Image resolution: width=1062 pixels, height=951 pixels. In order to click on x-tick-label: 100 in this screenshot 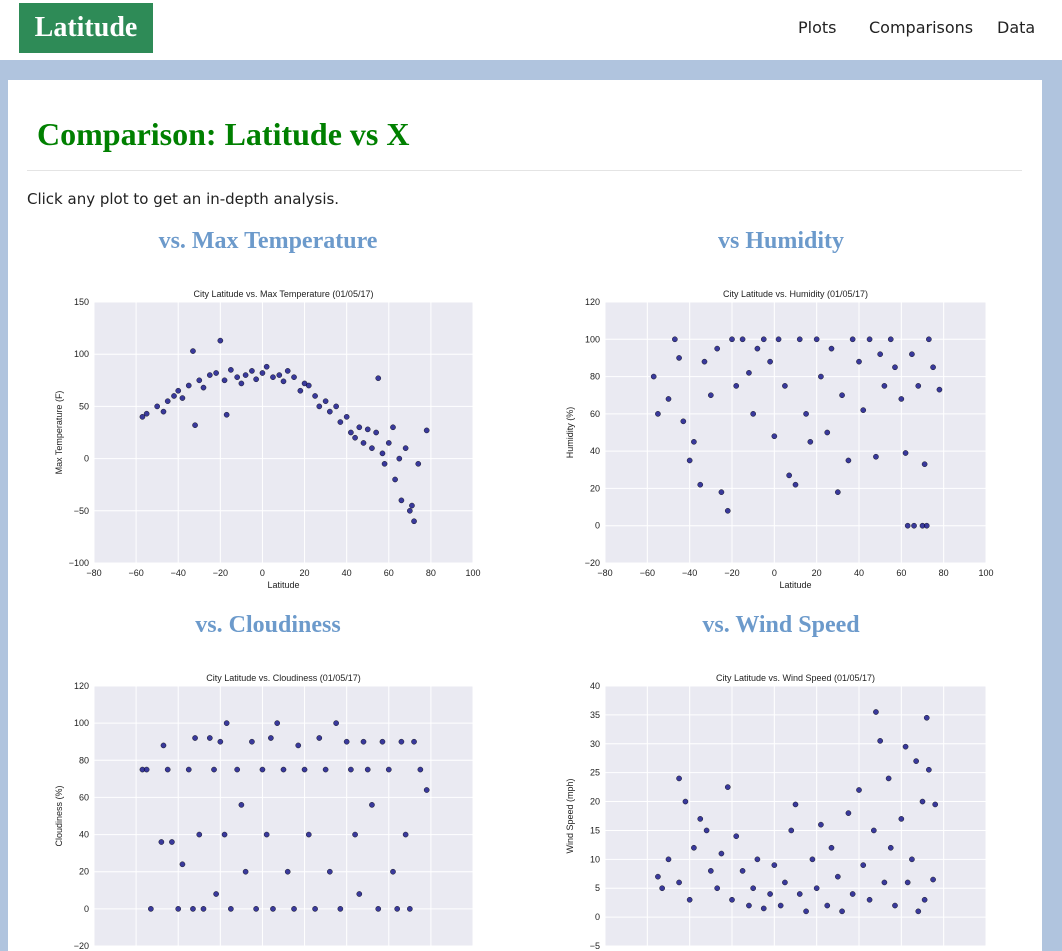, I will do `click(472, 573)`.